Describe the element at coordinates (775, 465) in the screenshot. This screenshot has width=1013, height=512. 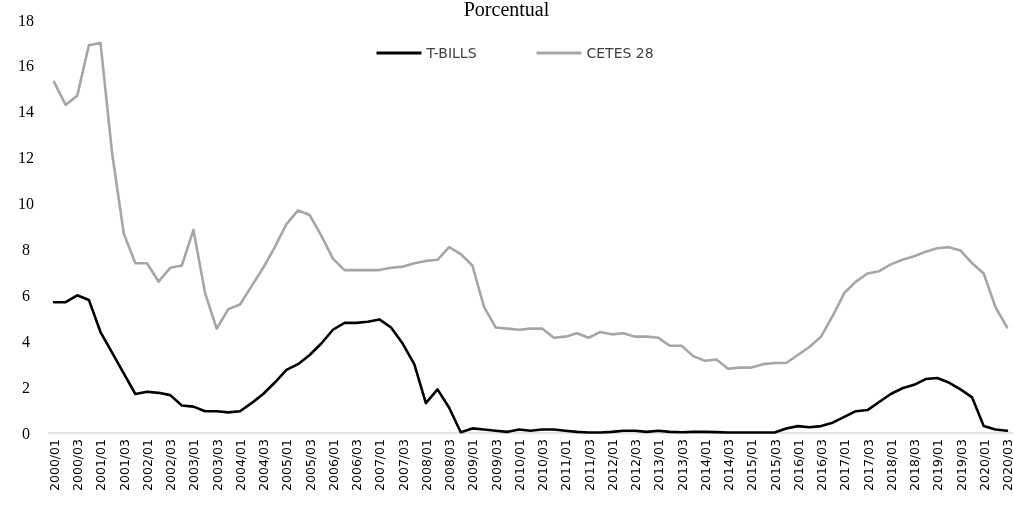
I see `x-tick-label: 2015/03` at that location.